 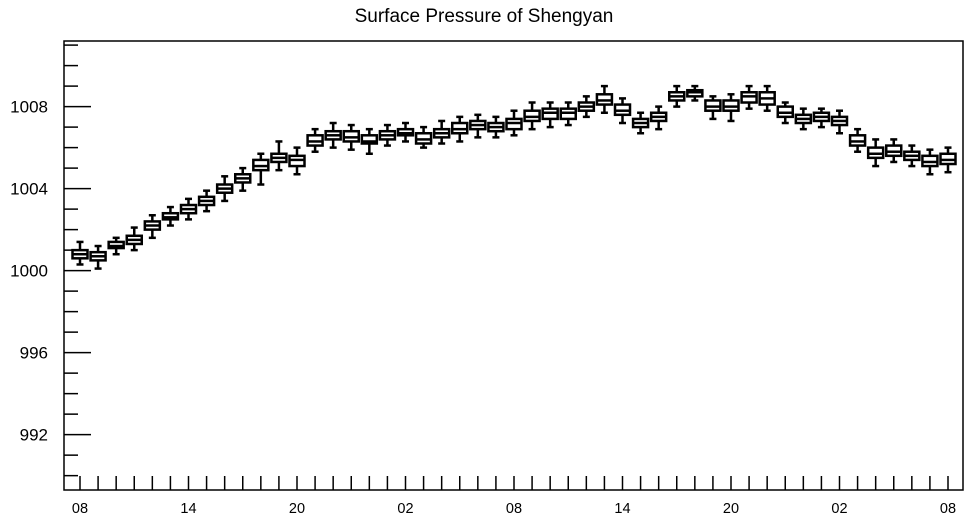 I want to click on x-axis: 08 14 20 02 08 14 20 02 08, so click(x=514, y=496).